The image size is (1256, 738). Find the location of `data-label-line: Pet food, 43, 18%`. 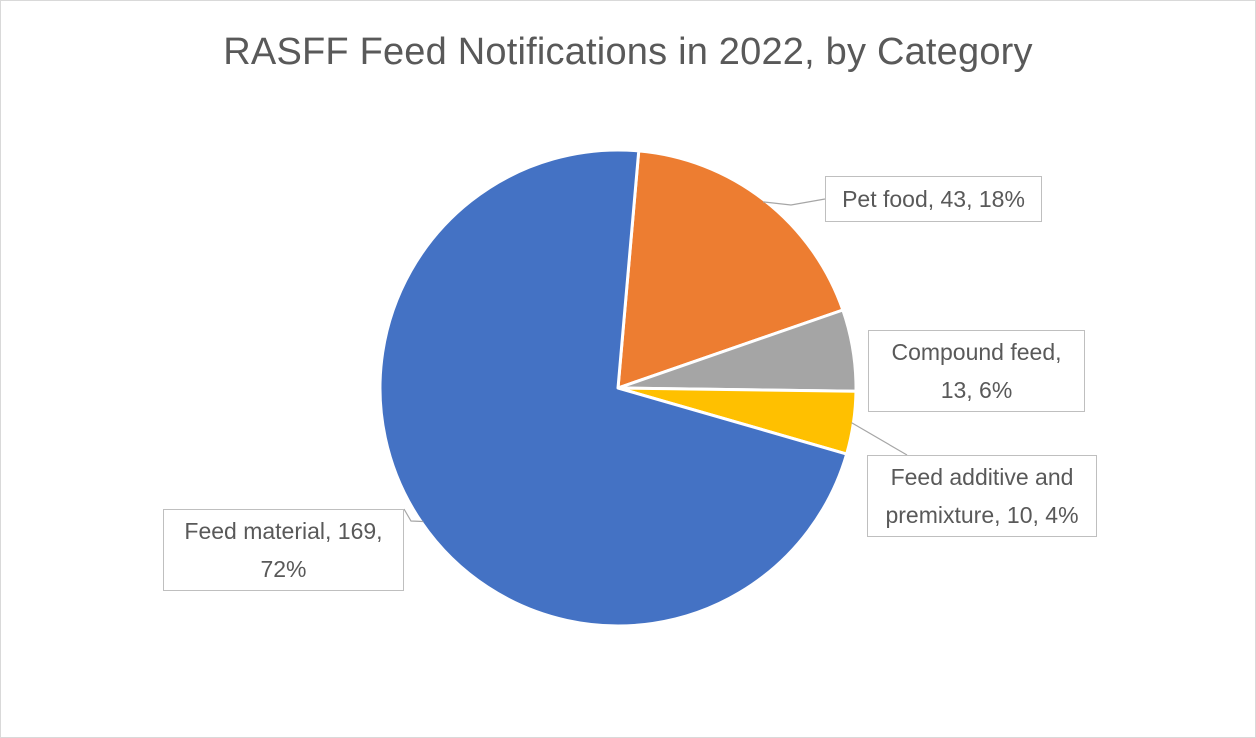

data-label-line: Pet food, 43, 18% is located at coordinates (933, 199).